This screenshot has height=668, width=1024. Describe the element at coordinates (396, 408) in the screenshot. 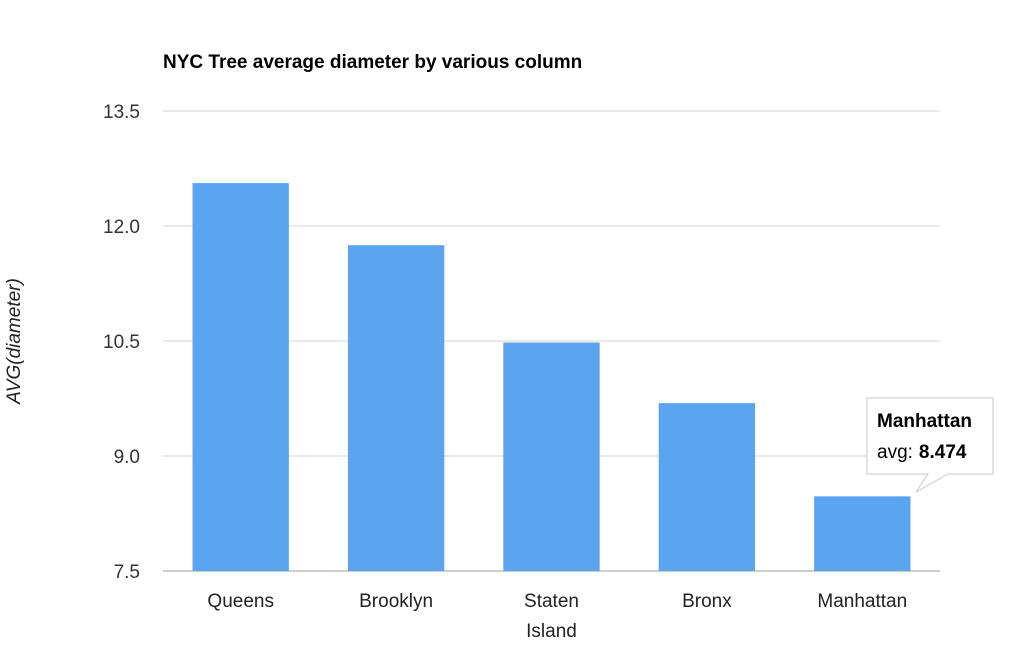

I see `bar-brooklyn` at that location.